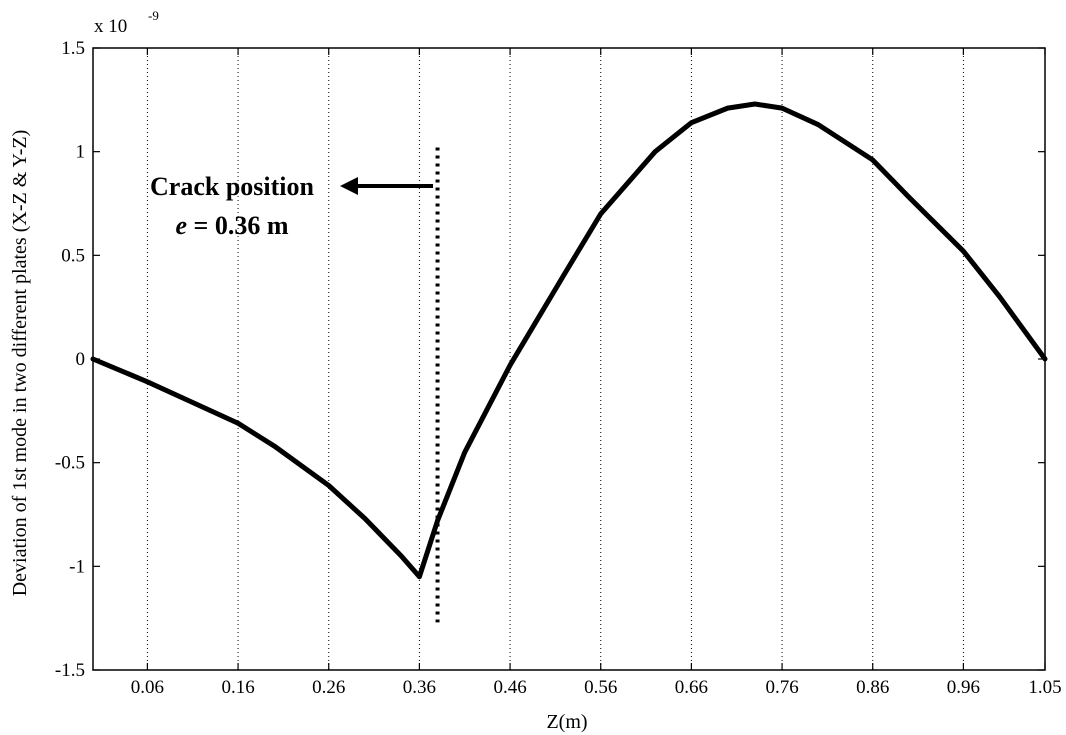  What do you see at coordinates (70, 670) in the screenshot?
I see `y-tick-label: -1.5` at bounding box center [70, 670].